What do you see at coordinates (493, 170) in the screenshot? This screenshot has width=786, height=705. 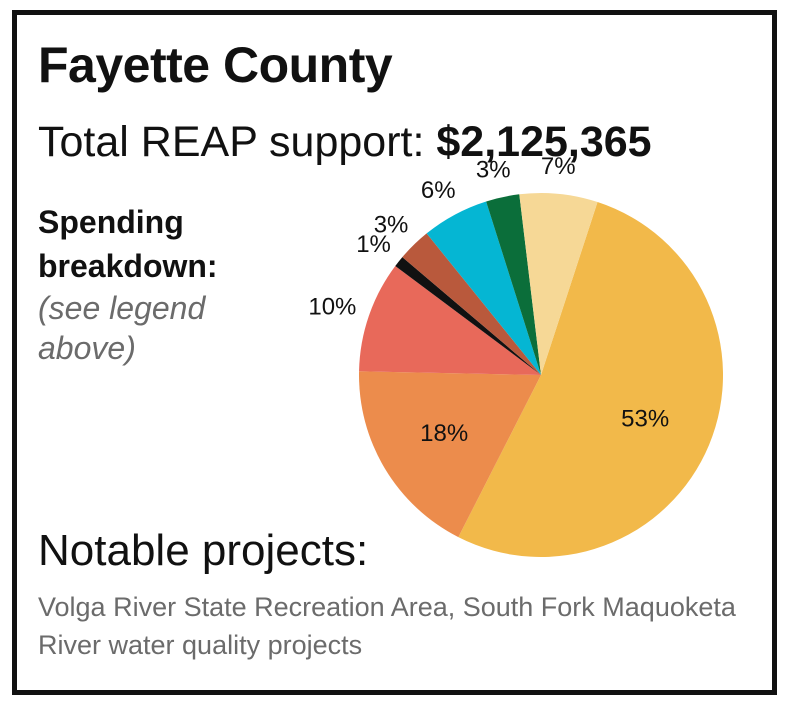 I see `pie-label-6: 3%` at bounding box center [493, 170].